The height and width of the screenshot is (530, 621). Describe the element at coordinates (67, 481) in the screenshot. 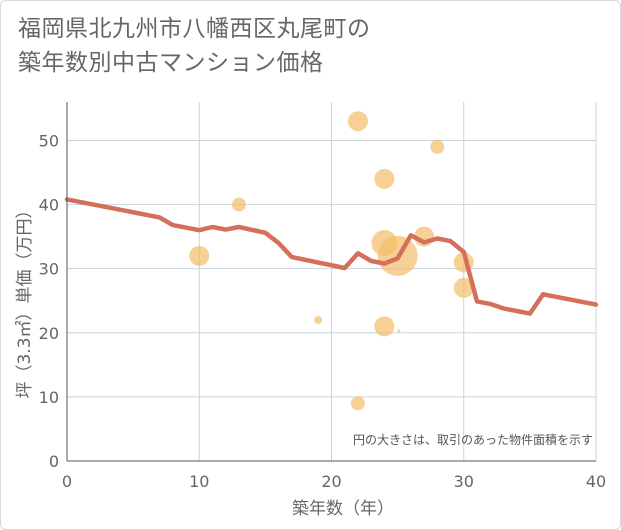

I see `x-tick-label: 0` at that location.